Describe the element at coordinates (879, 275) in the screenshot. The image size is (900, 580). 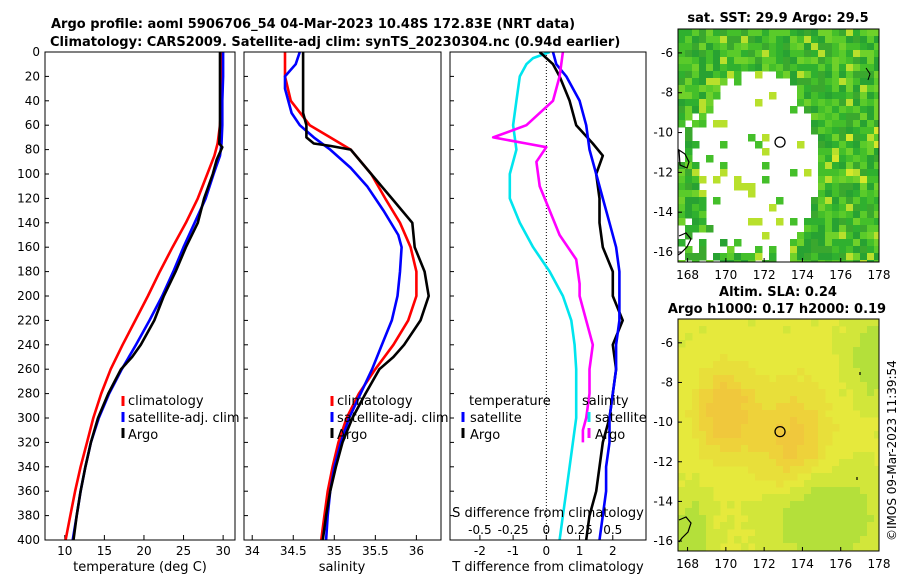
I see `sst-map-x-tick-label: 178` at that location.